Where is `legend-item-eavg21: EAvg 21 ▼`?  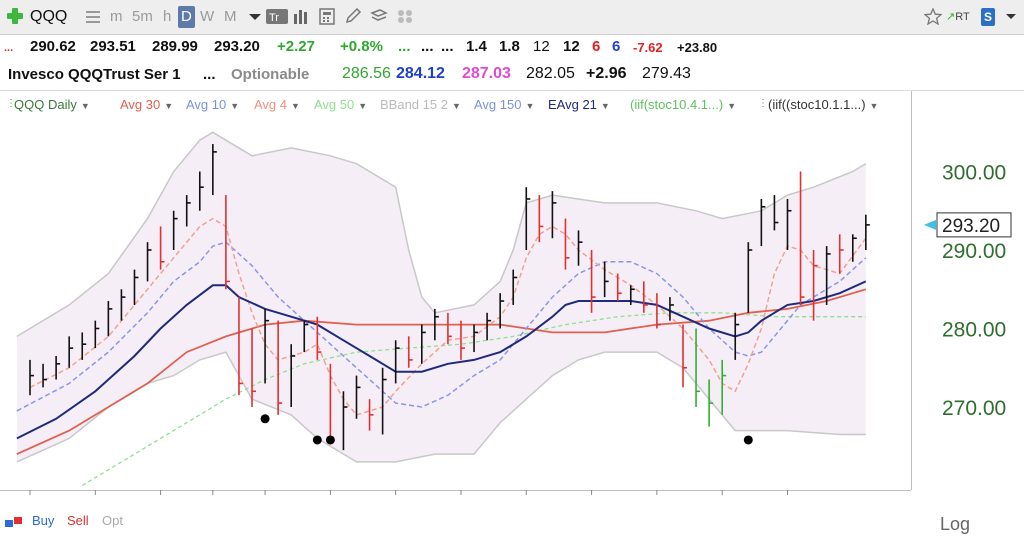
legend-item-eavg21: EAvg 21 ▼ is located at coordinates (579, 104).